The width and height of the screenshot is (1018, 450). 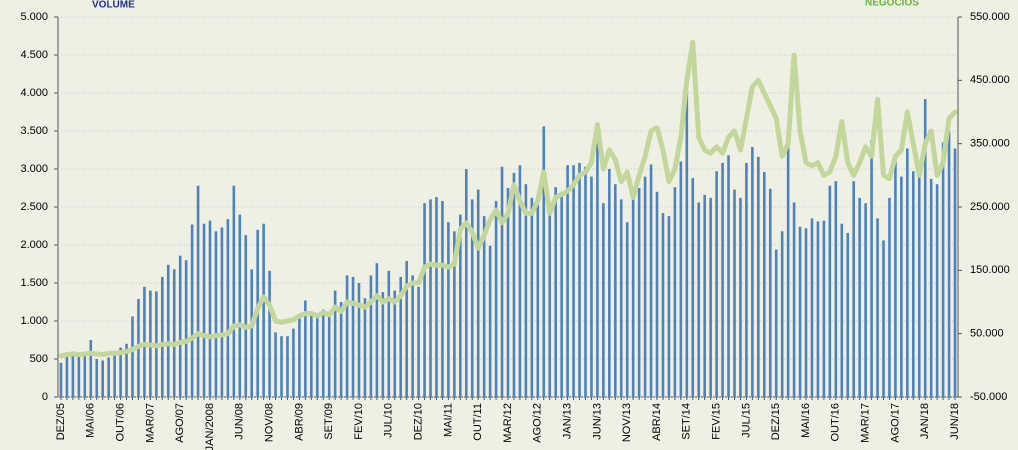 I want to click on x-tick-label: SET/14, so click(x=687, y=421).